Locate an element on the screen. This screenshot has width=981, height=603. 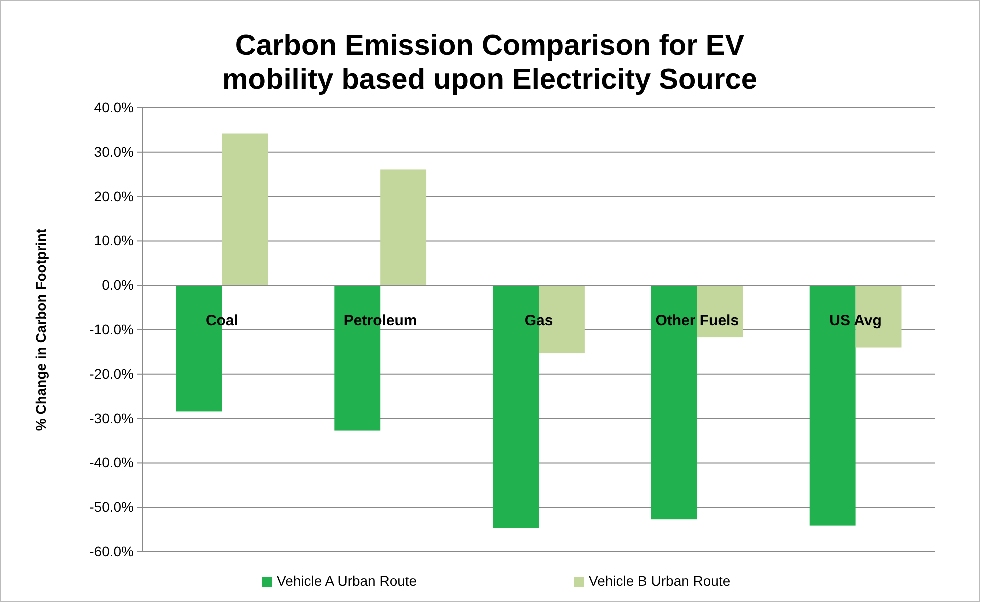
y-tick-label: 10.0% is located at coordinates (114, 240).